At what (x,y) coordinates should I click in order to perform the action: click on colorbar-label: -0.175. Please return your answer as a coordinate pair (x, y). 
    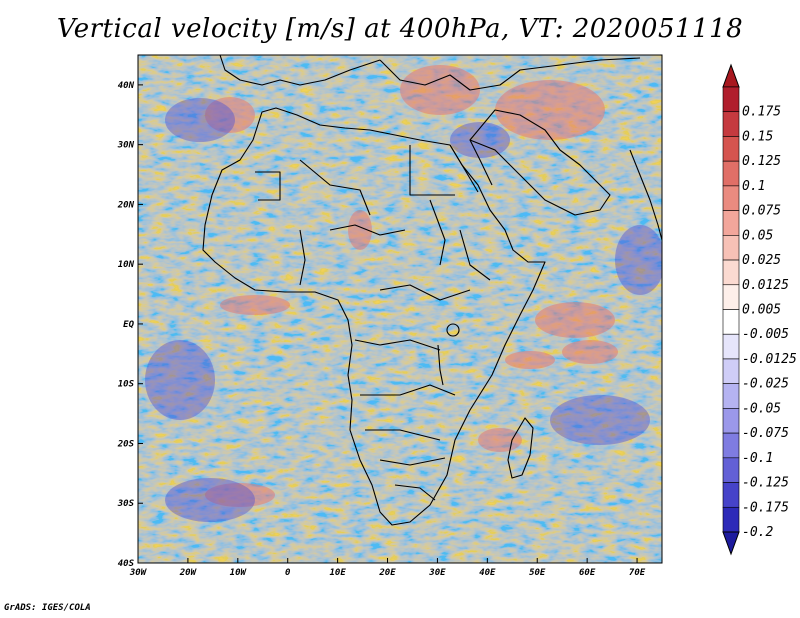
    Looking at the image, I should click on (765, 507).